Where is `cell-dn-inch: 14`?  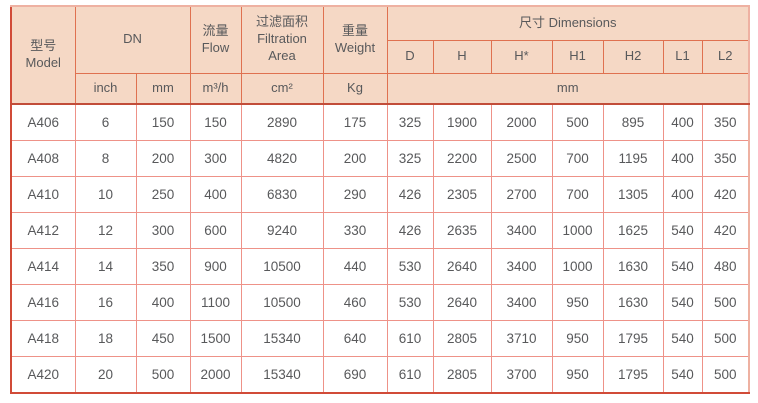
cell-dn-inch: 14 is located at coordinates (105, 266).